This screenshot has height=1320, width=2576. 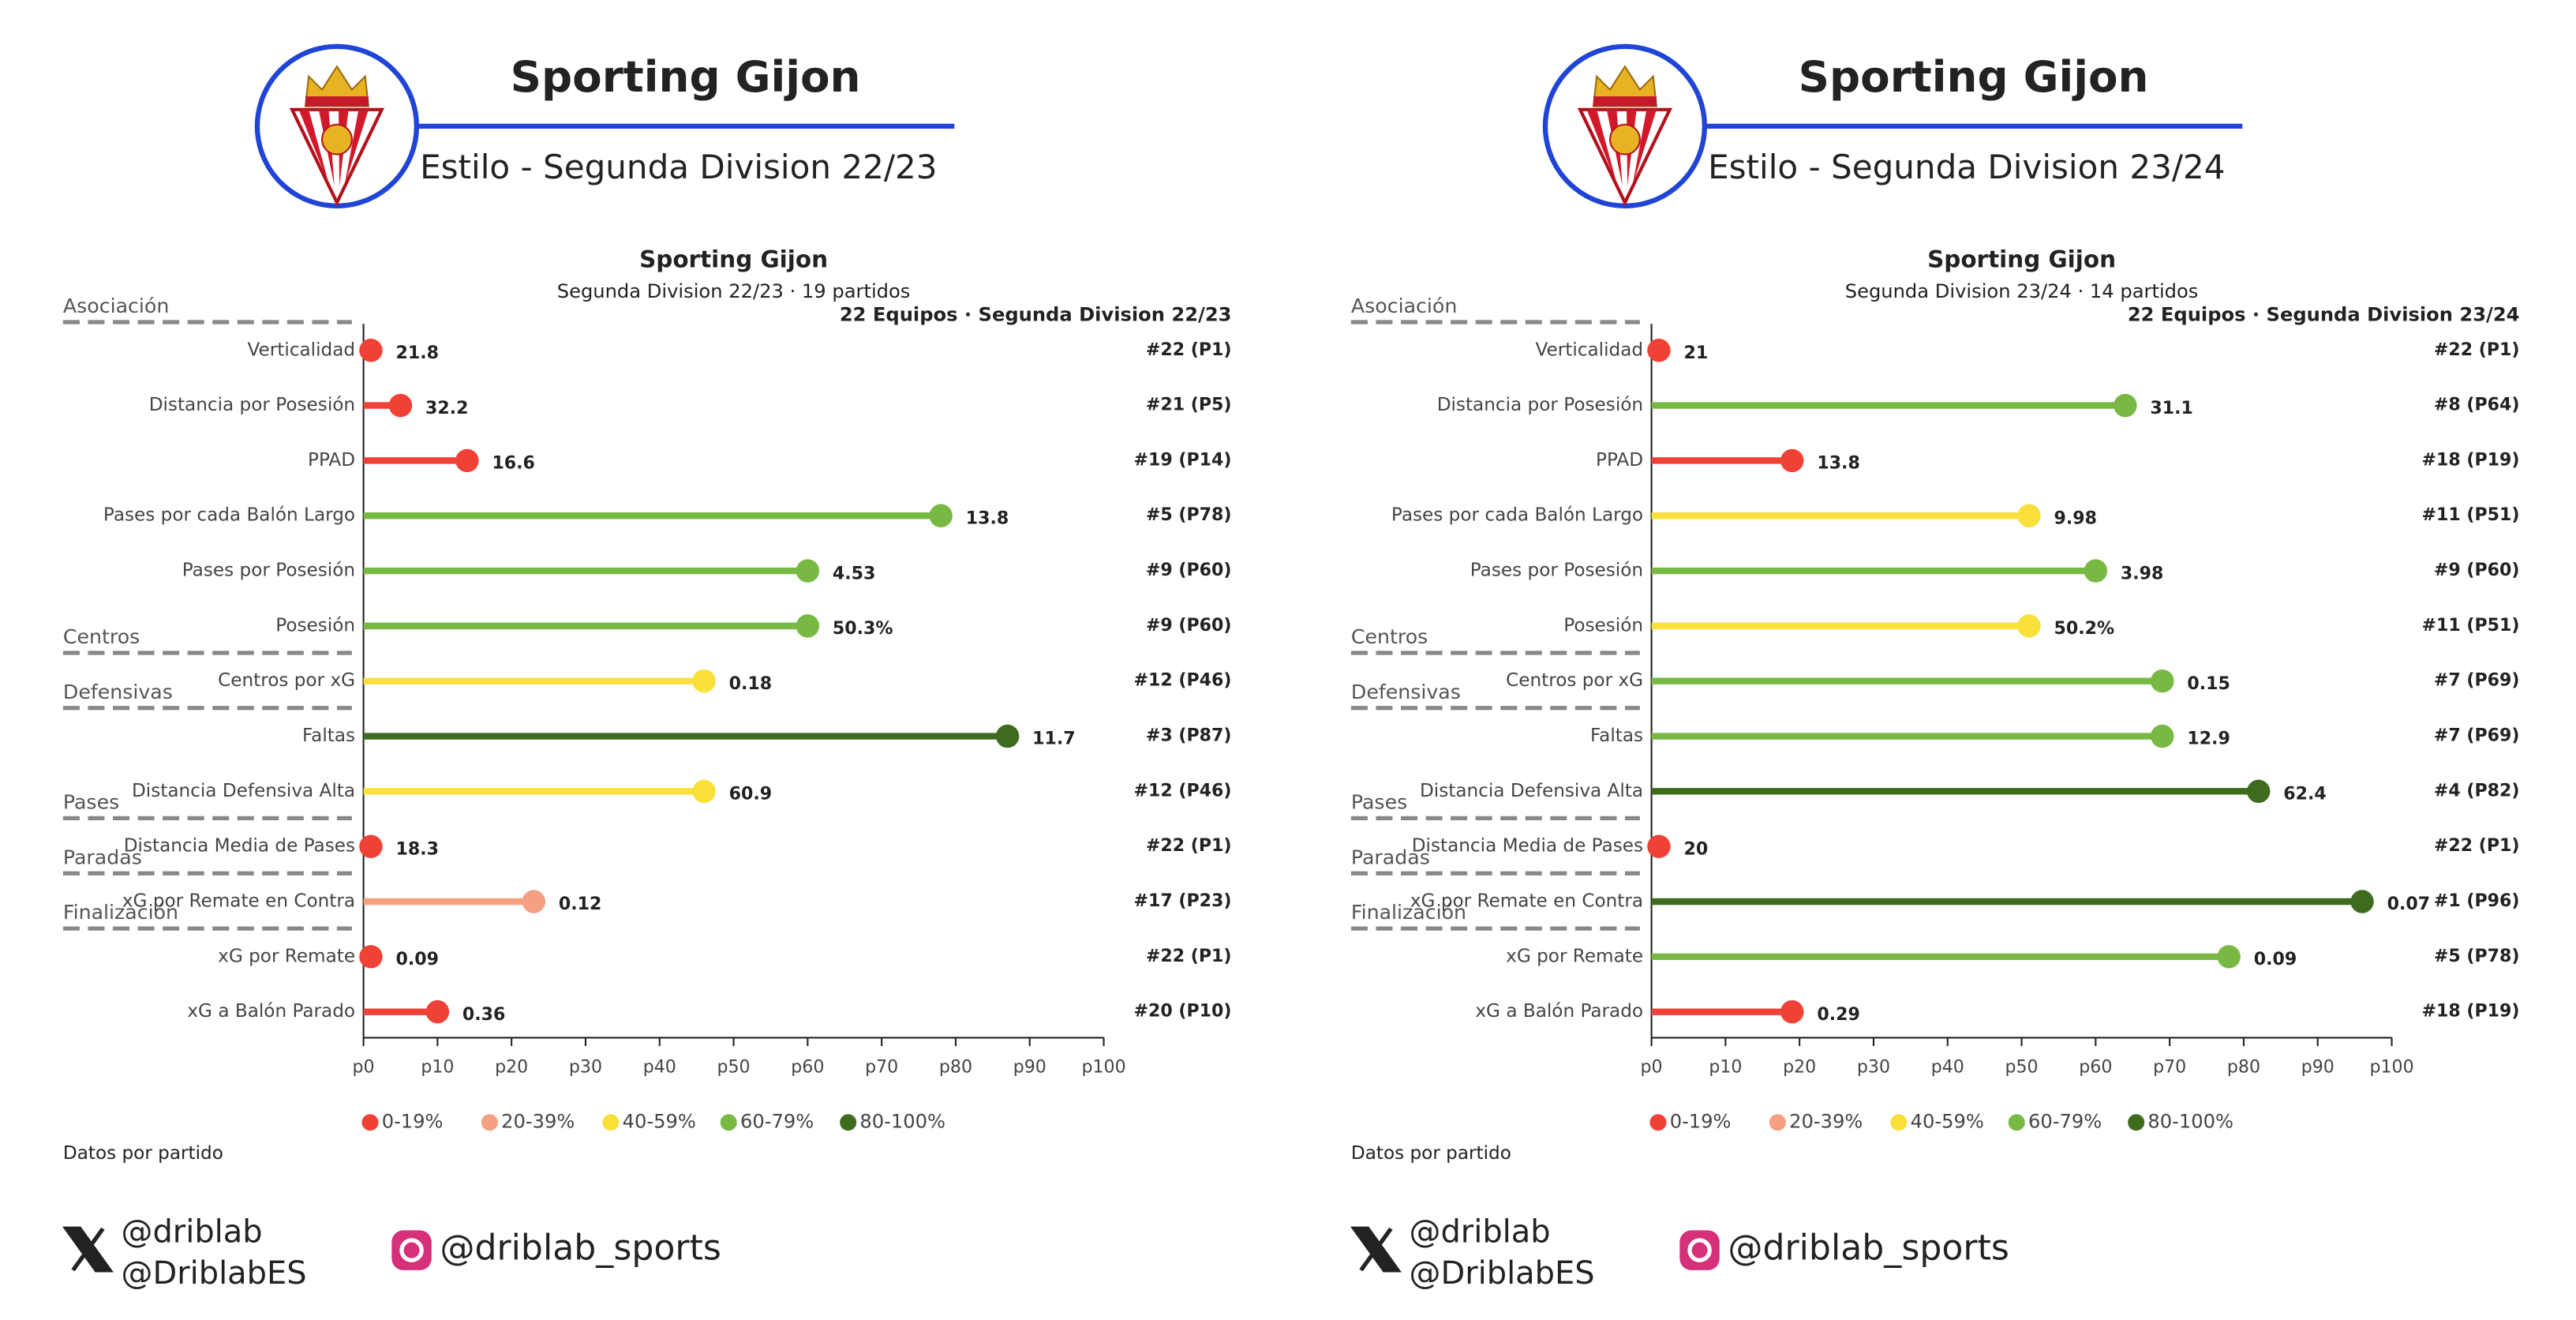 What do you see at coordinates (511, 1067) in the screenshot?
I see `x-tick-label: p20` at bounding box center [511, 1067].